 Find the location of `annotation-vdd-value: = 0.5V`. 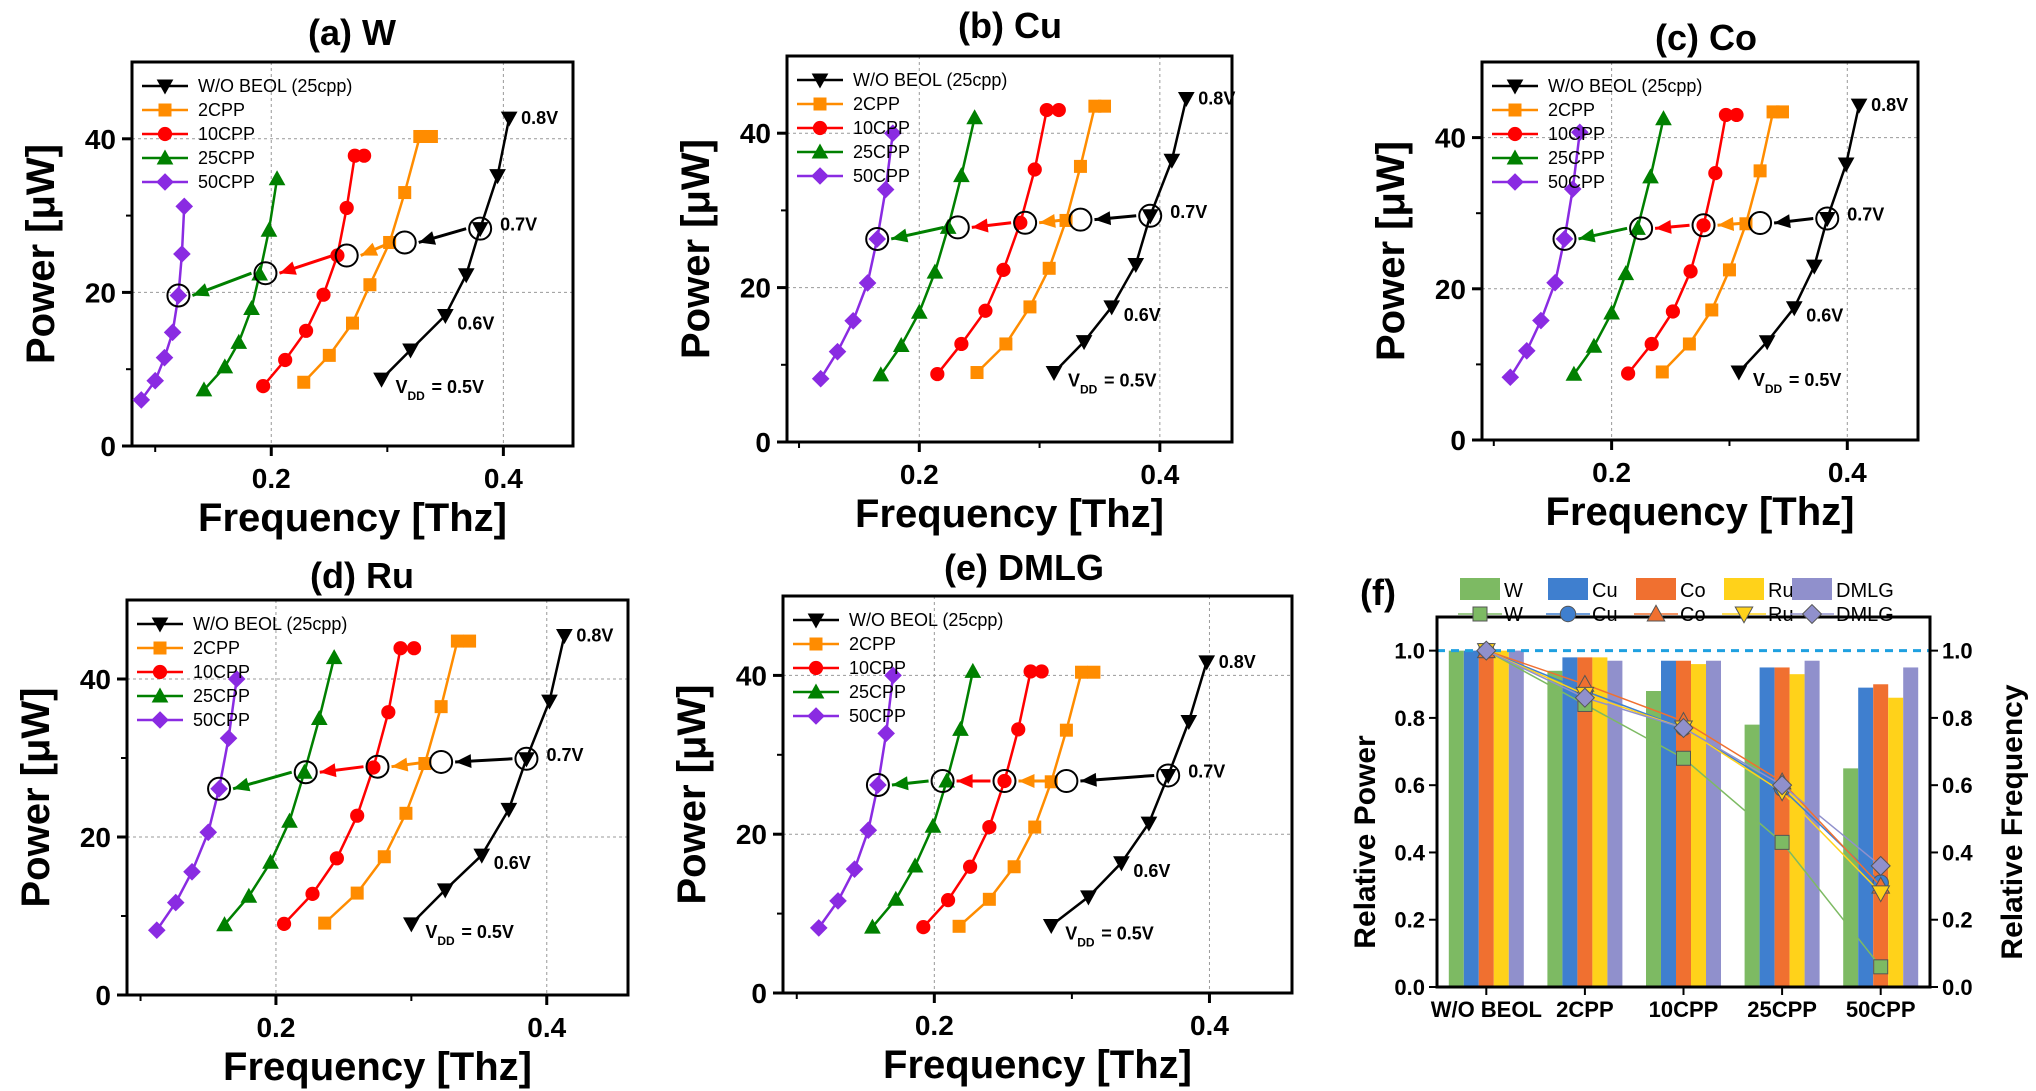

annotation-vdd-value: = 0.5V is located at coordinates (1815, 380).